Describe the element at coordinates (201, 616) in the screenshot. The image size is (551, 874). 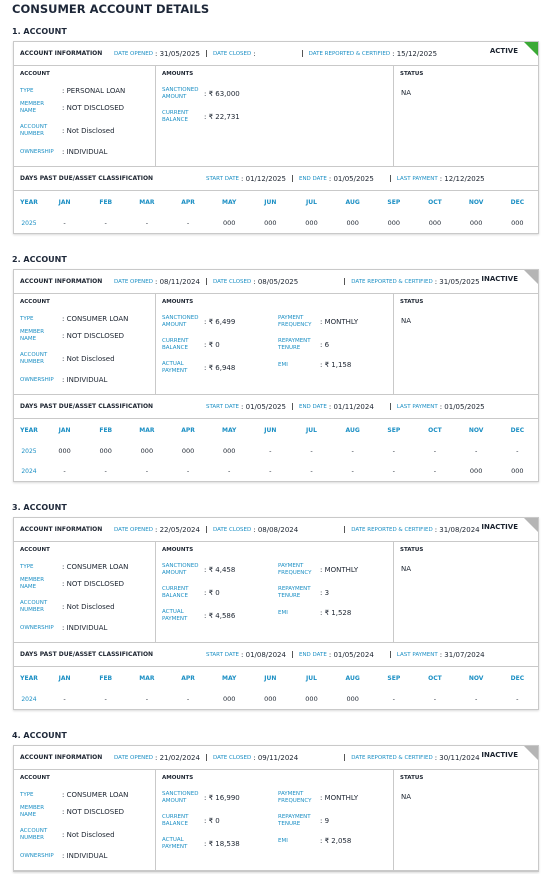
I see `amount: ACTUAL PAYMENT: ₹ 4,586` at that location.